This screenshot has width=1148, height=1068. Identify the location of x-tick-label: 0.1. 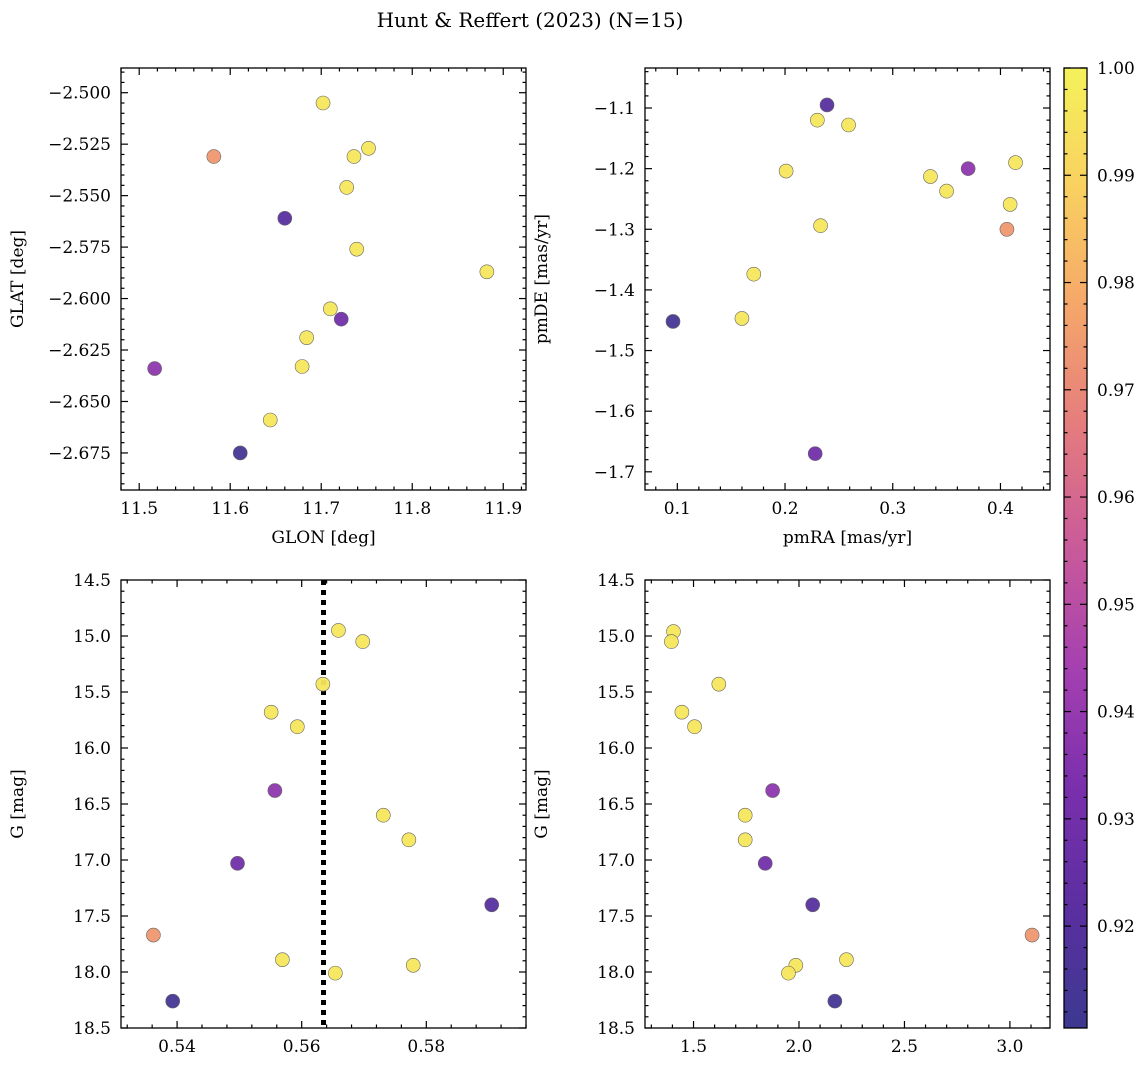
(677, 509).